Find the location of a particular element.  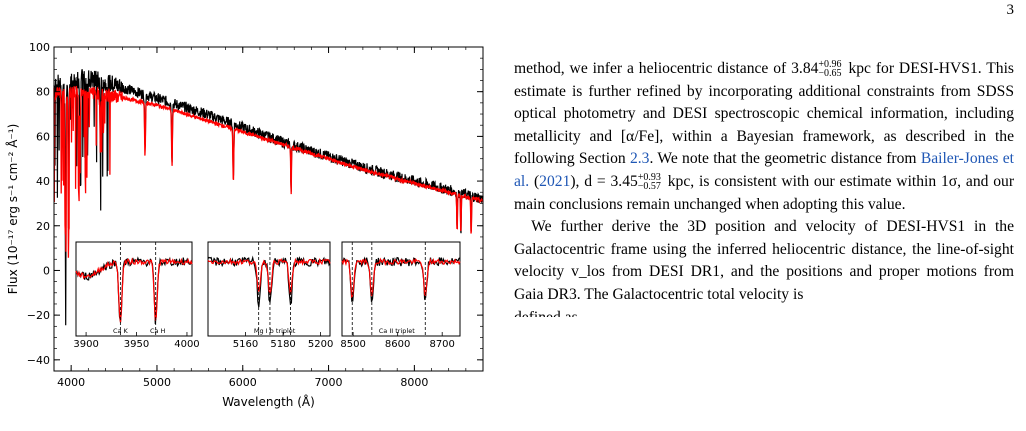

citation-link: Bailer-Jones et al. is located at coordinates (764, 170).